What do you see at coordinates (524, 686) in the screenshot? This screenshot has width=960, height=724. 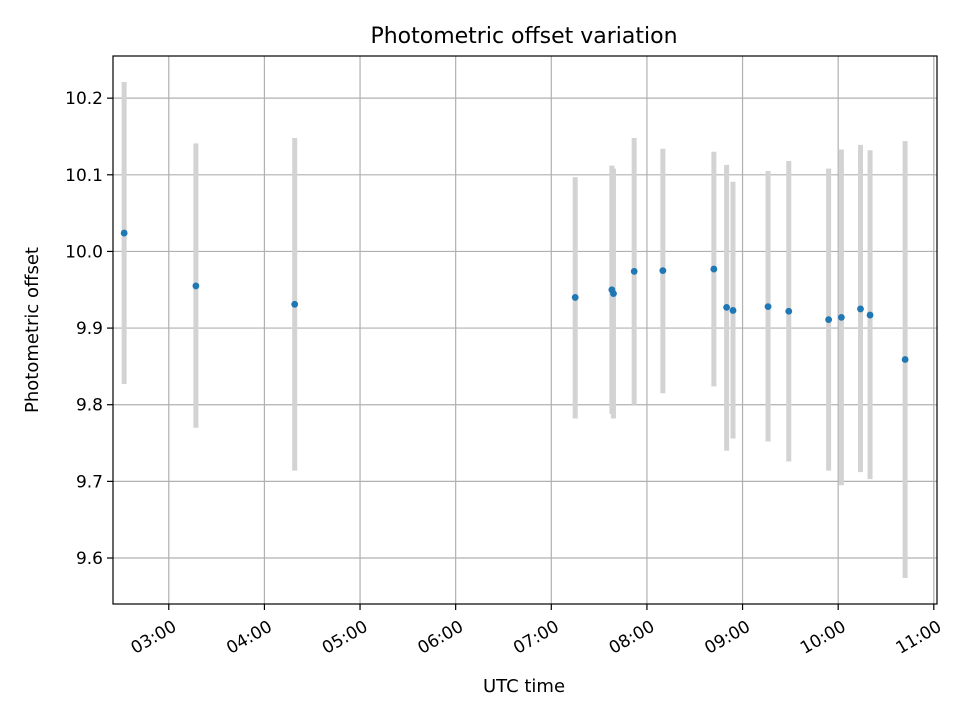 I see `x-axis-label: UTC time` at bounding box center [524, 686].